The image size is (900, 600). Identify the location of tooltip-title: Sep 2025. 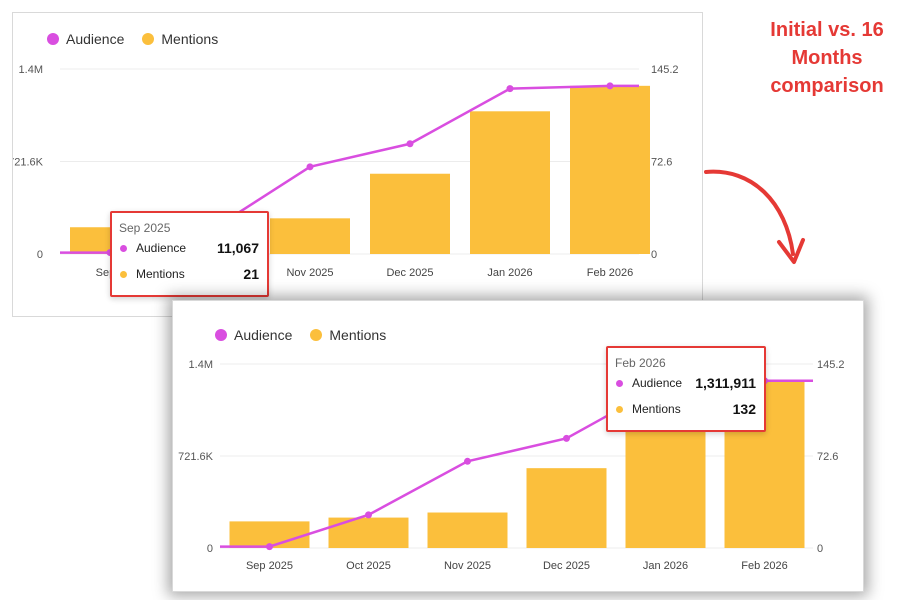
(145, 228).